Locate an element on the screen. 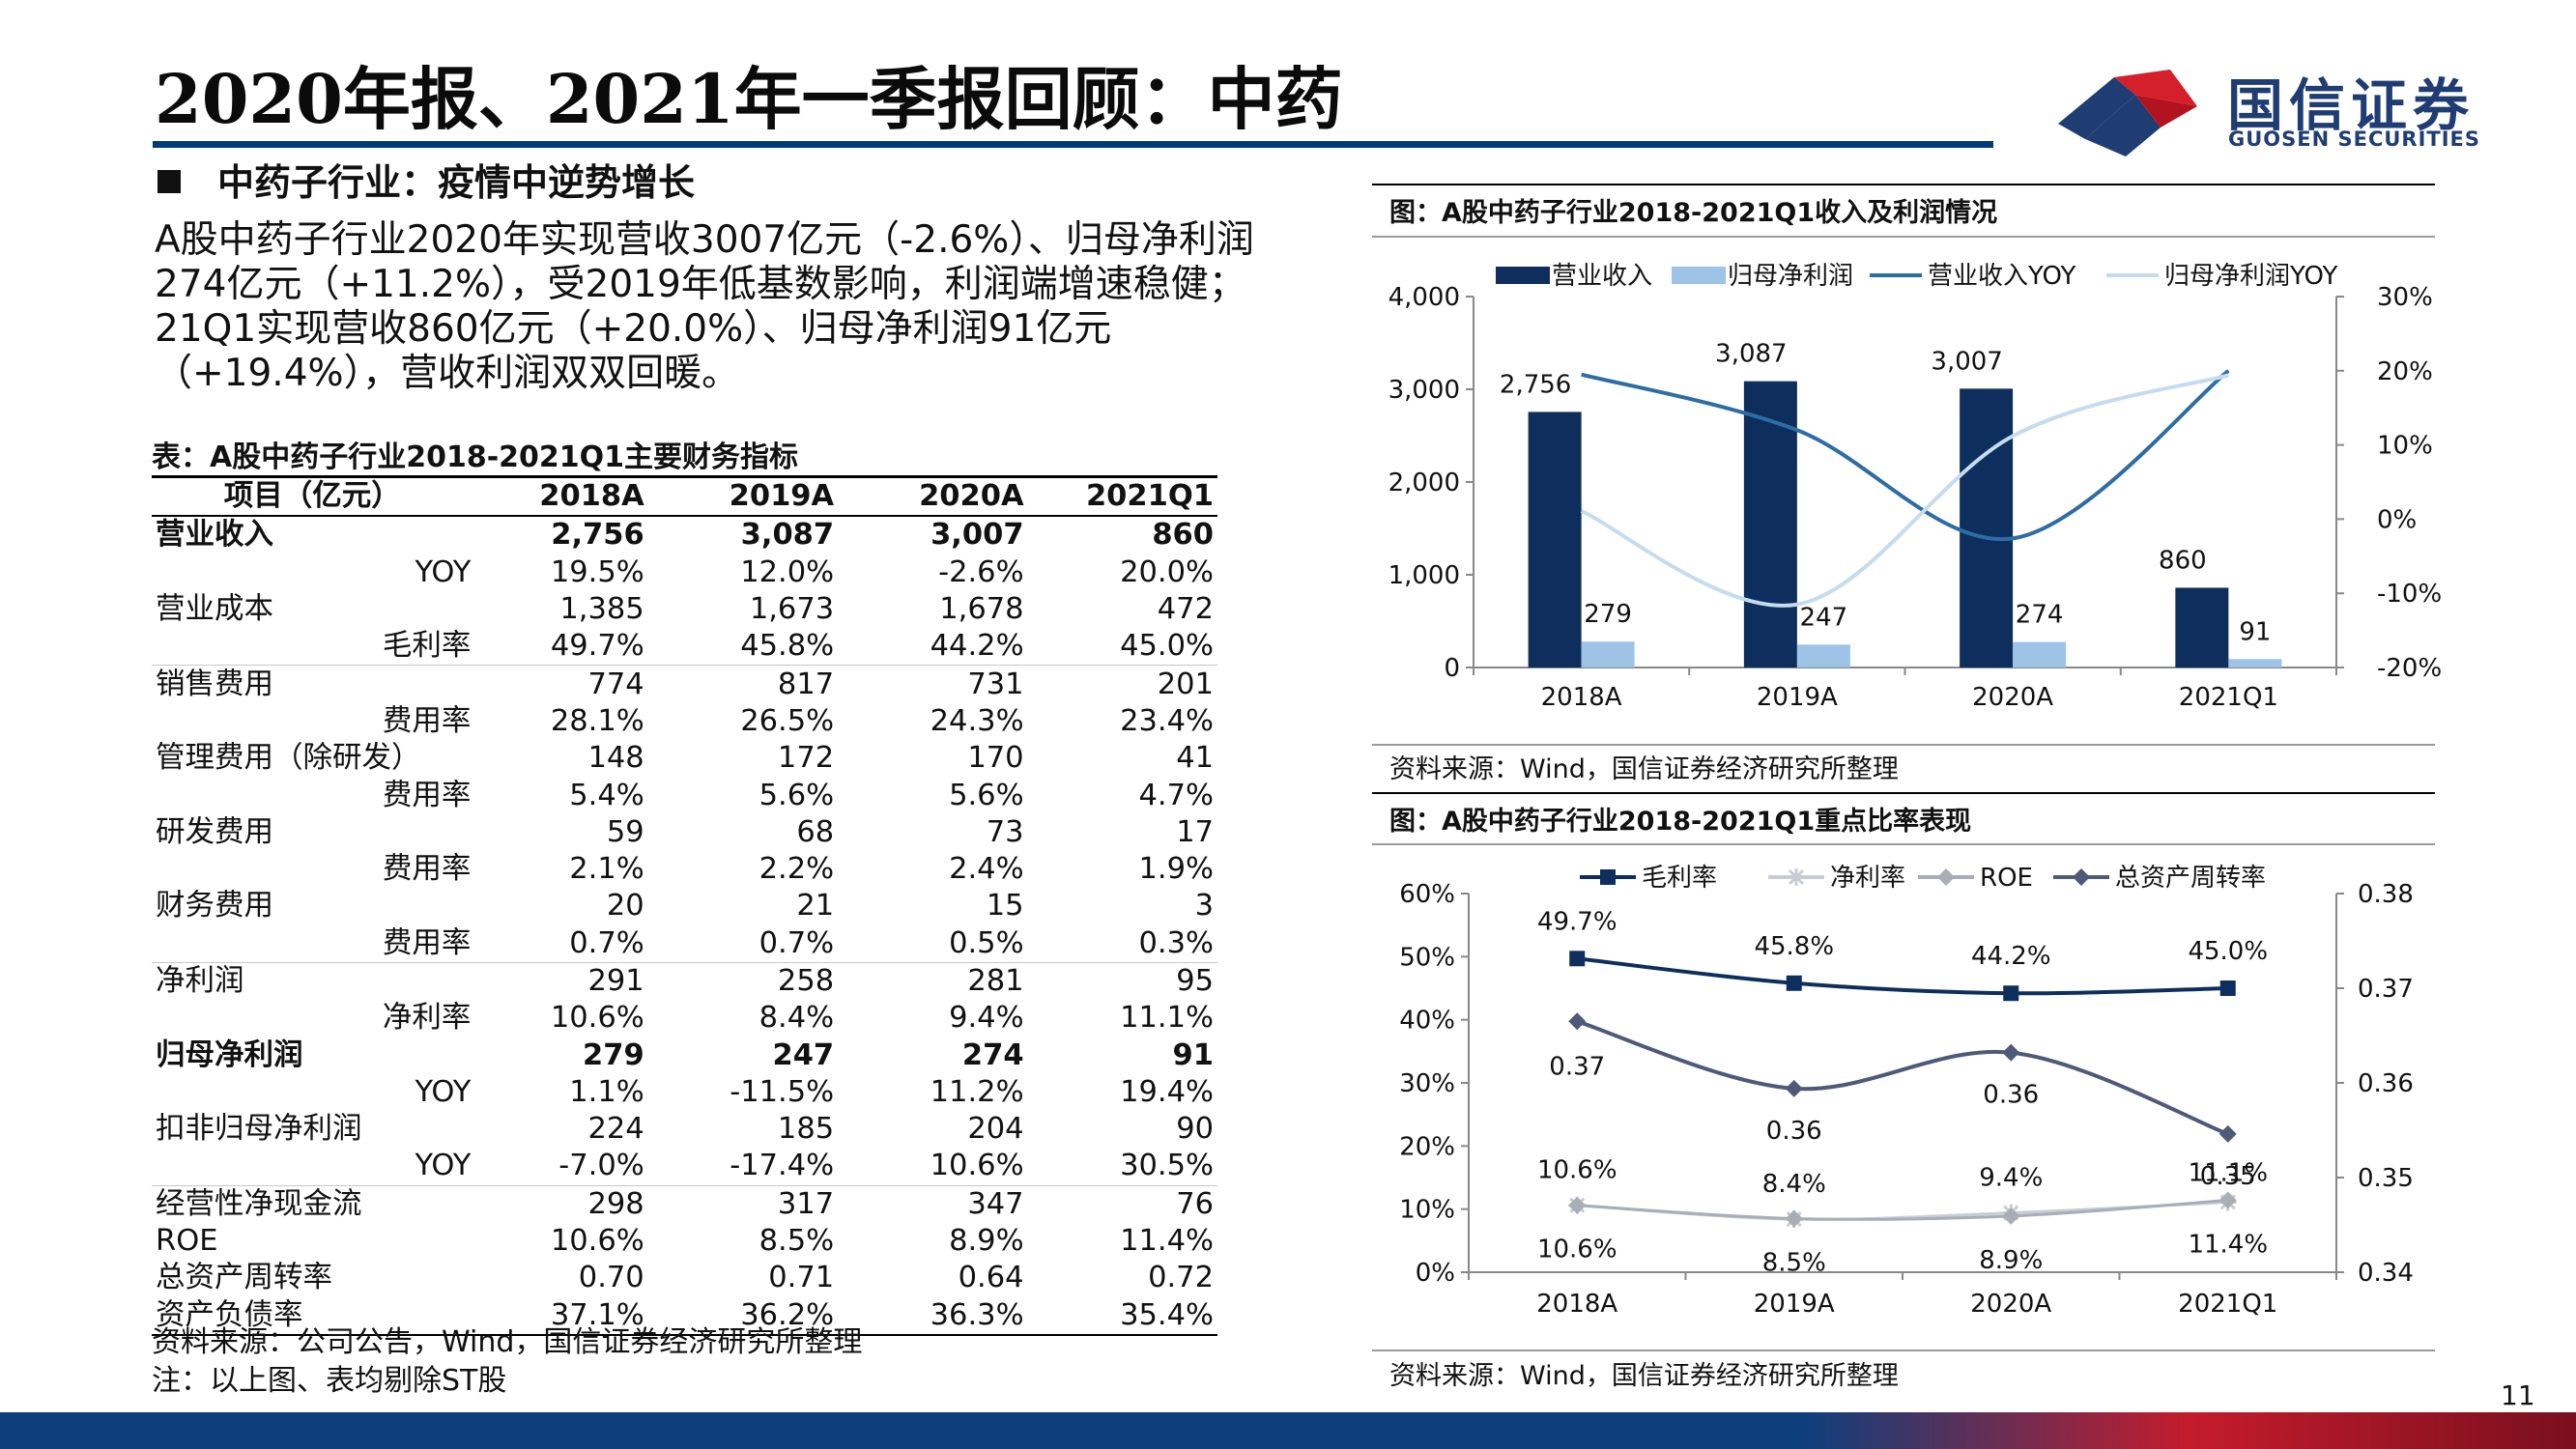 The width and height of the screenshot is (2576, 1449). point-data-label: 8.9% is located at coordinates (2011, 1260).